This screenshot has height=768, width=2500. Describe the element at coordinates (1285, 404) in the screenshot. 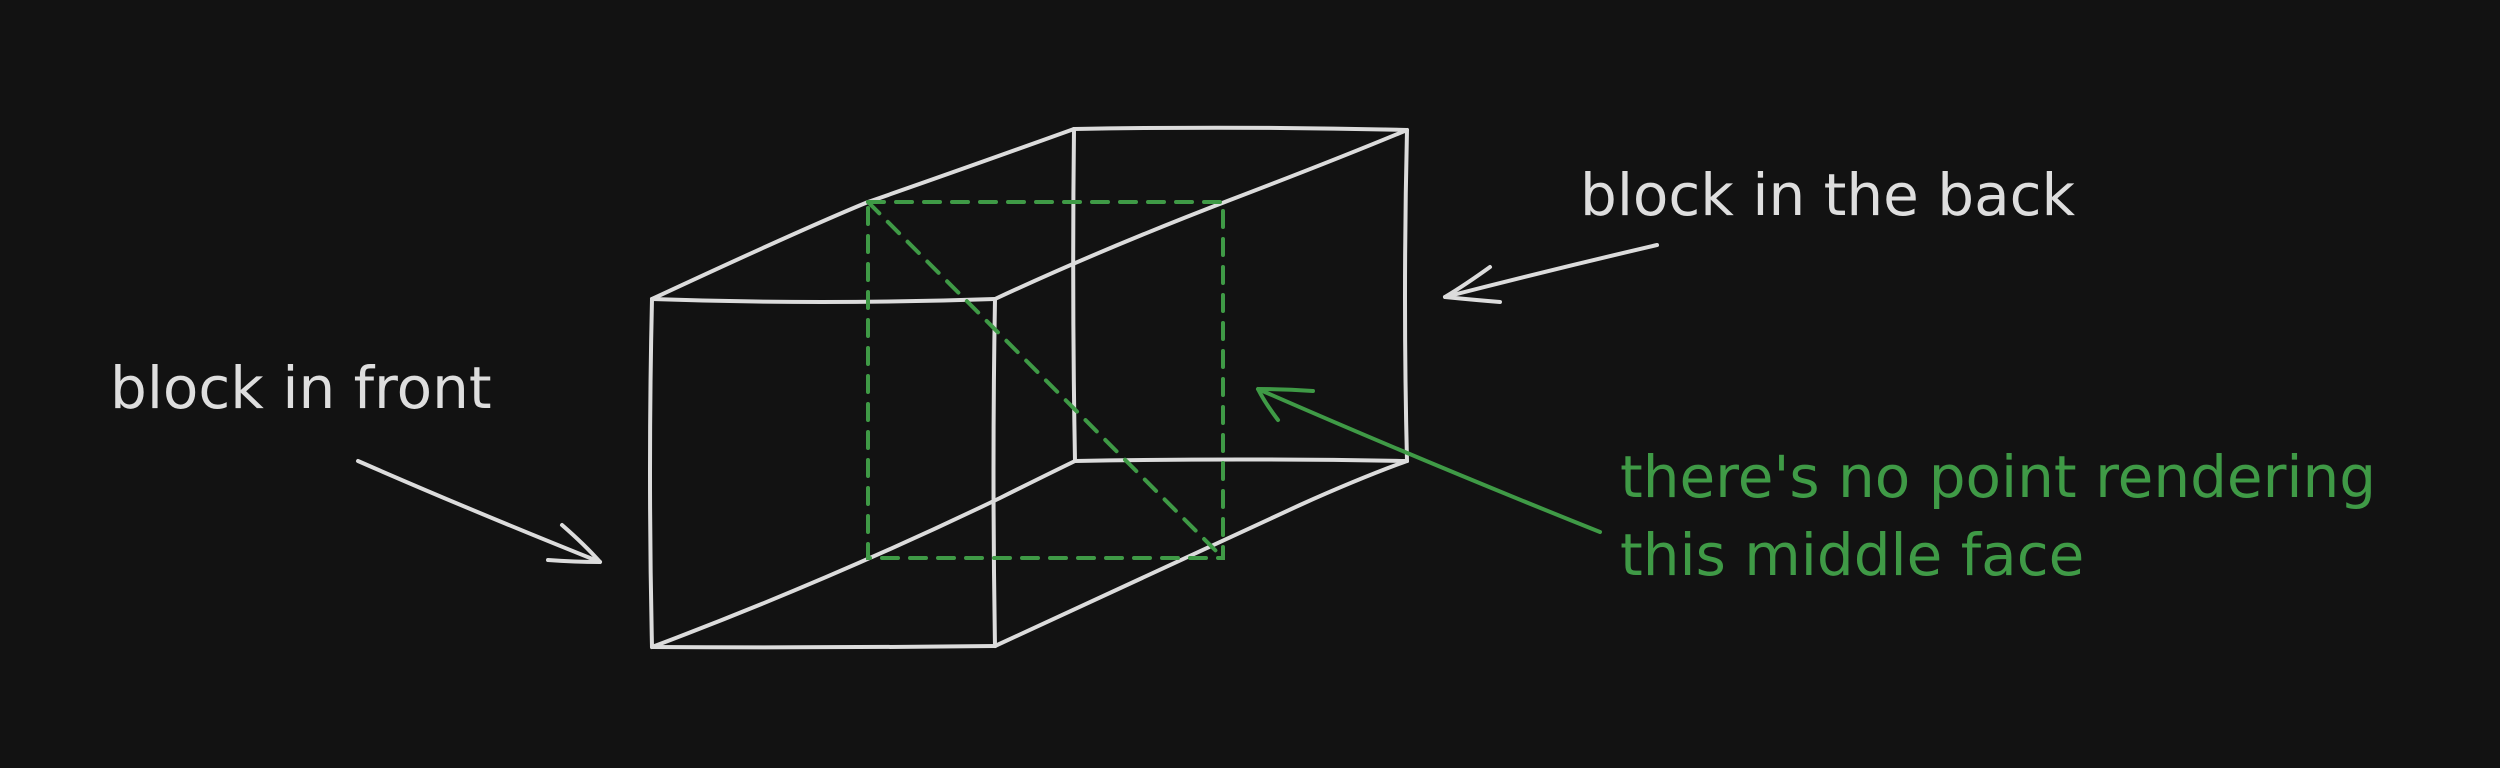

I see `arrow-middle-head` at that location.